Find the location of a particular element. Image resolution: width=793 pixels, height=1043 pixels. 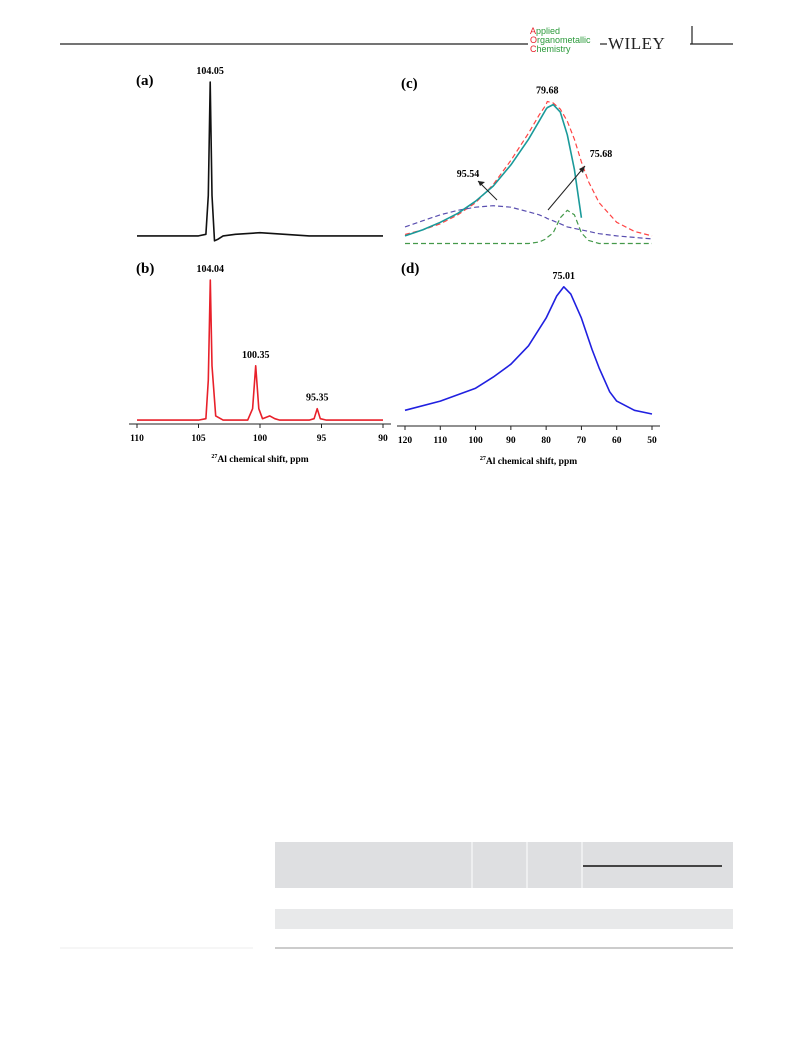

panel-label: (b) is located at coordinates (145, 269).